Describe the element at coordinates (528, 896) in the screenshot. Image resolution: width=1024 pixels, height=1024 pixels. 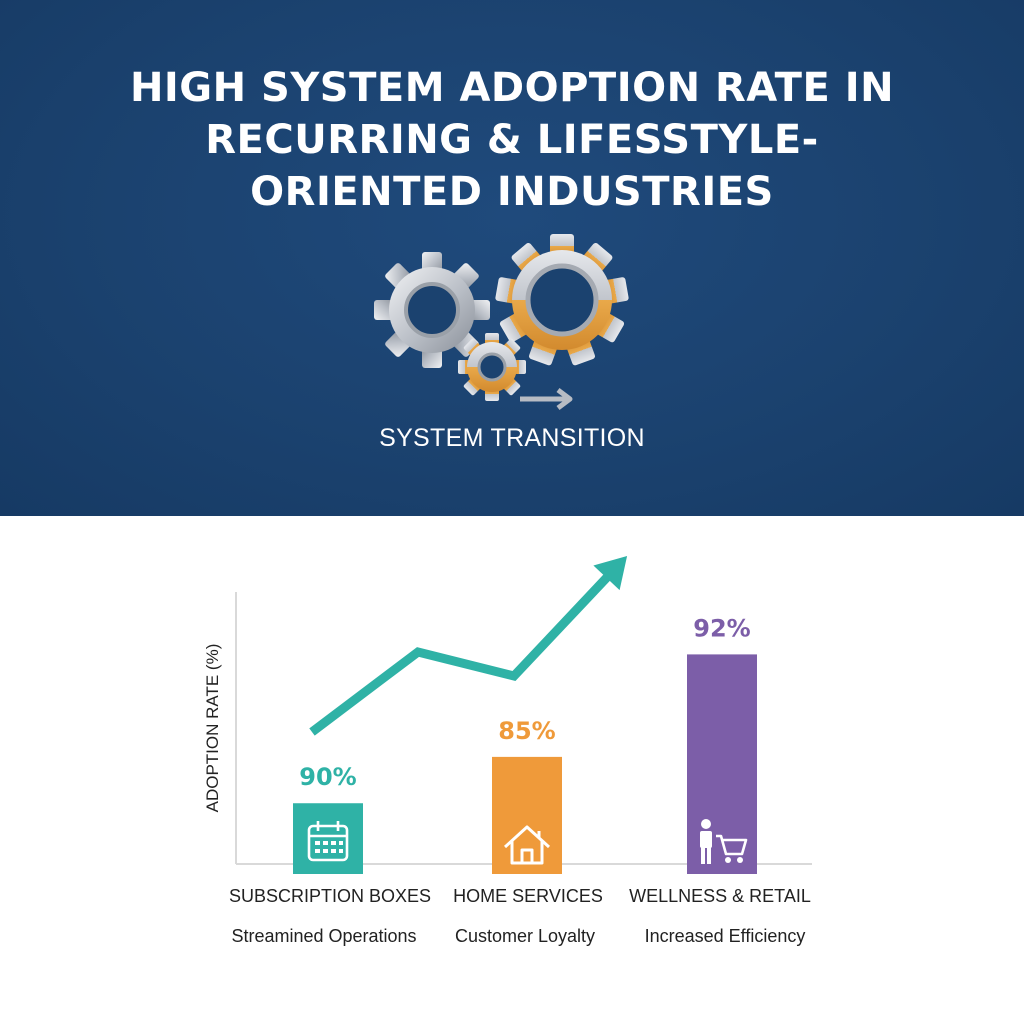
I see `category-label-home-services: HOME SERVICES` at that location.